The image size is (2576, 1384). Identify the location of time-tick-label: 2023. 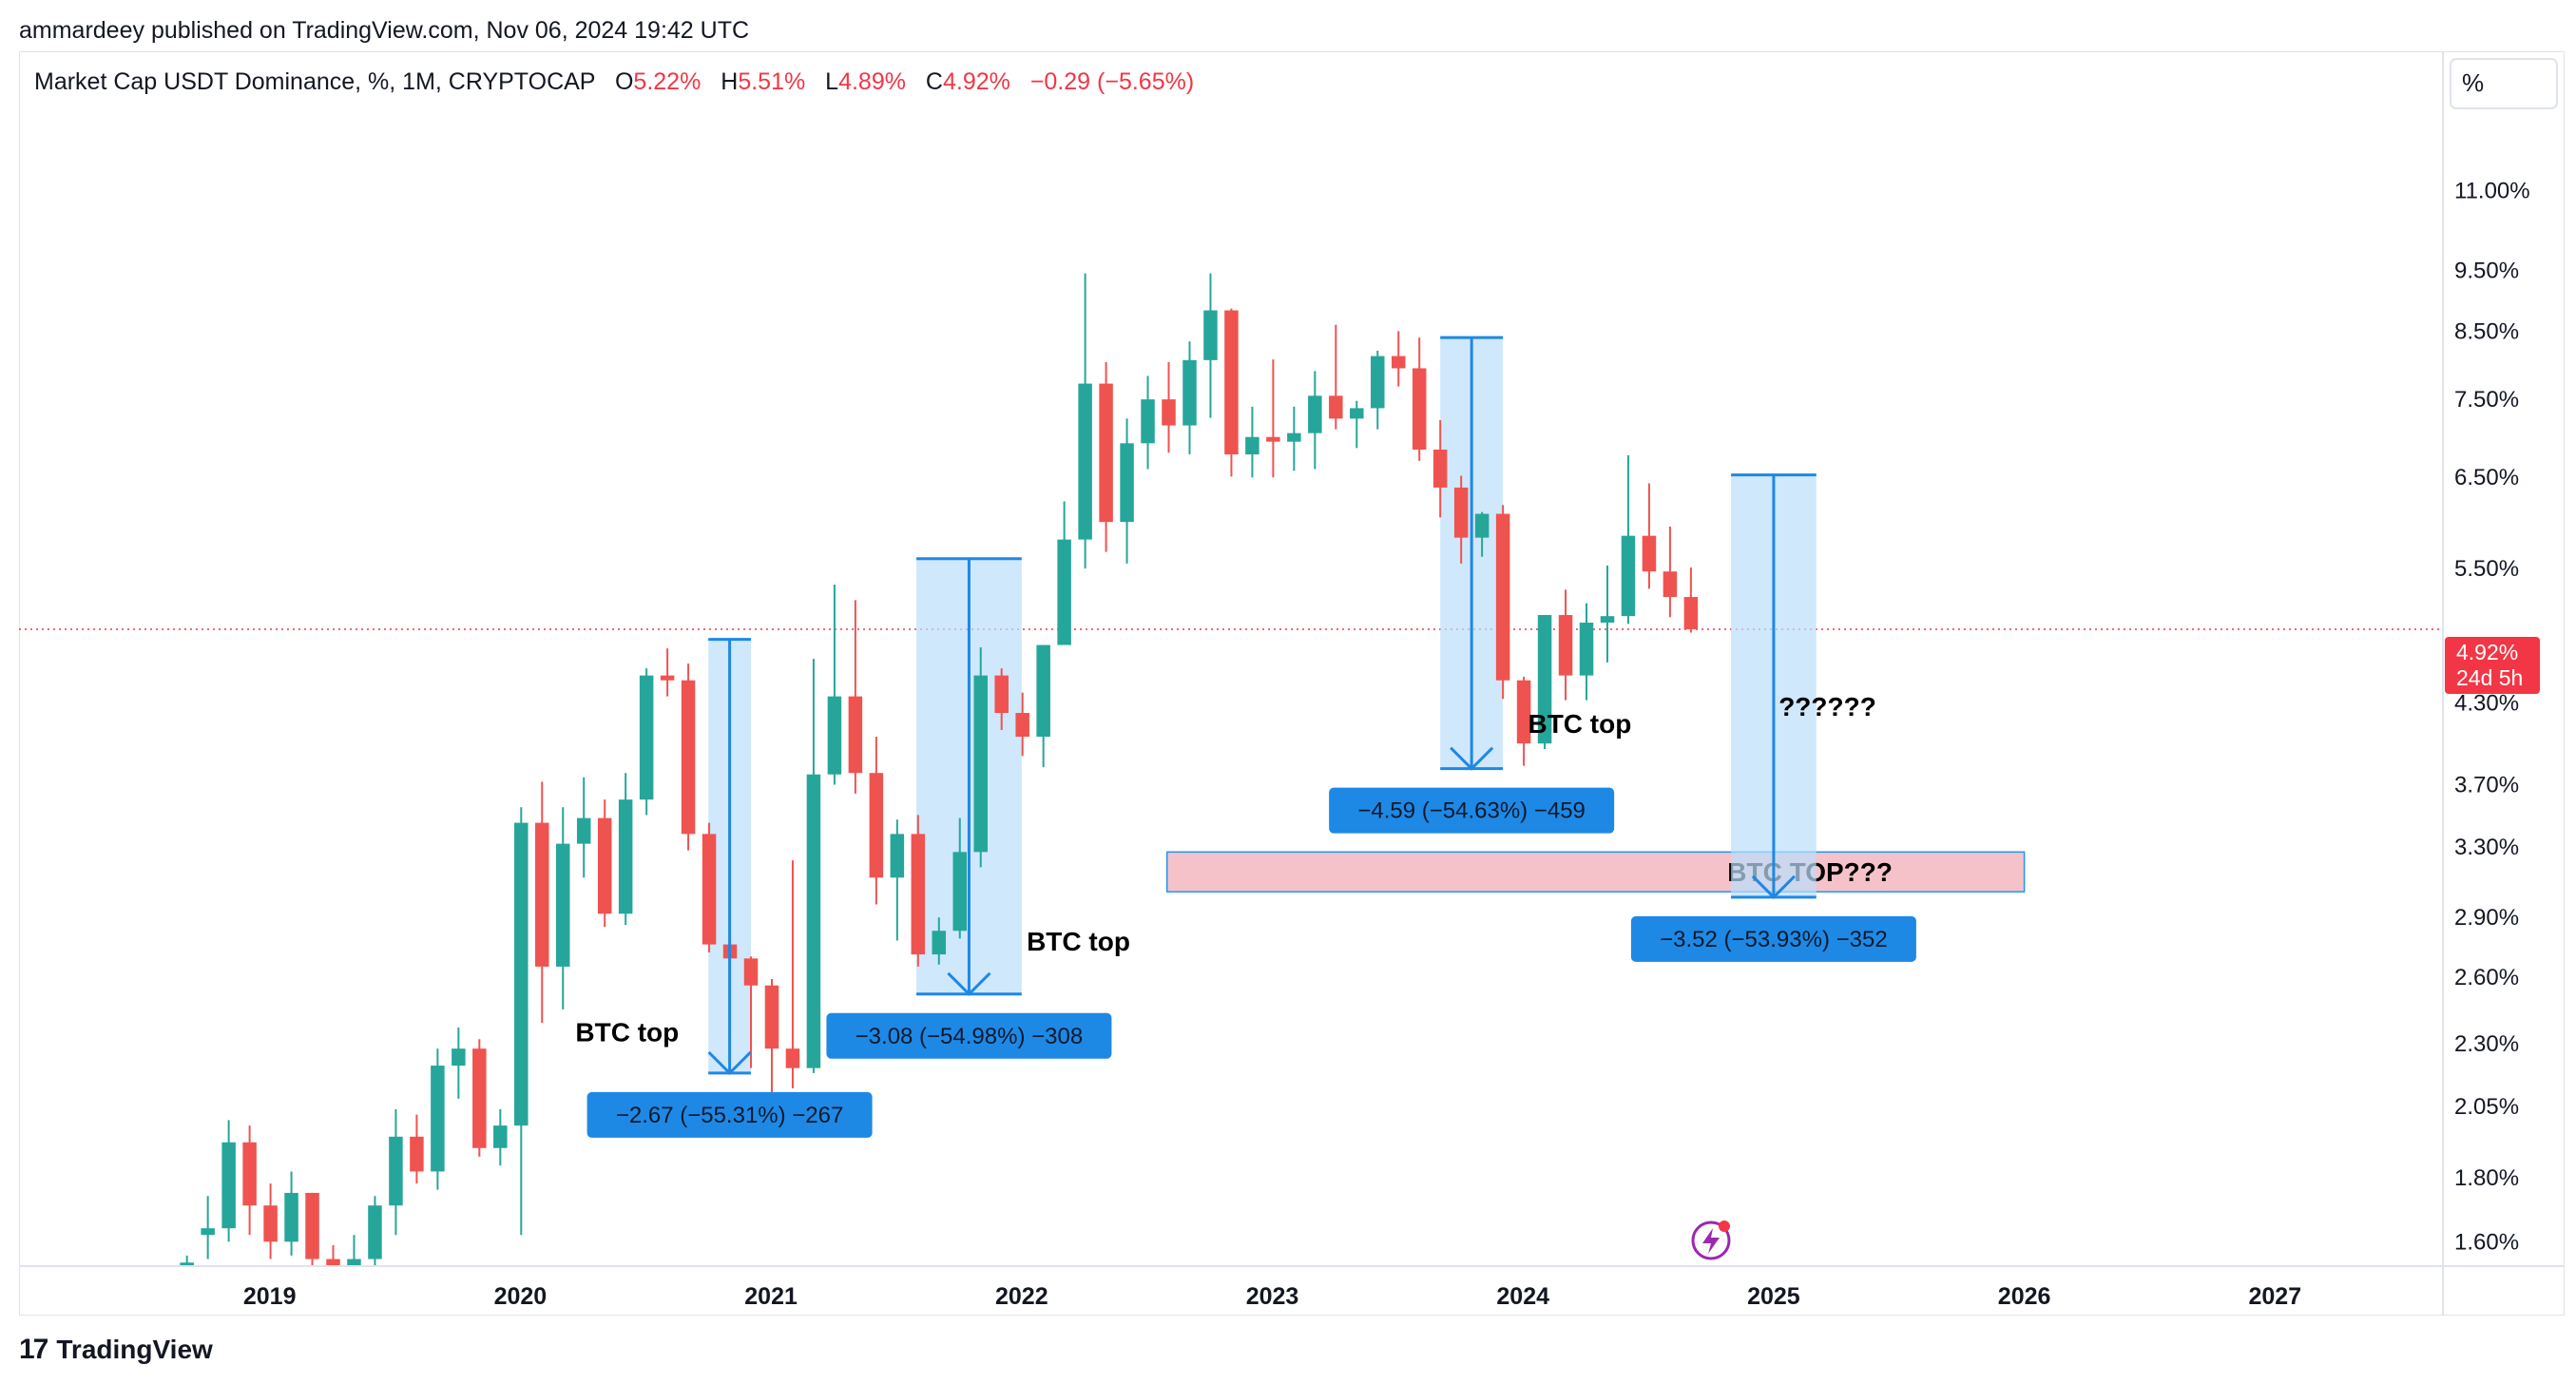
(1272, 1296).